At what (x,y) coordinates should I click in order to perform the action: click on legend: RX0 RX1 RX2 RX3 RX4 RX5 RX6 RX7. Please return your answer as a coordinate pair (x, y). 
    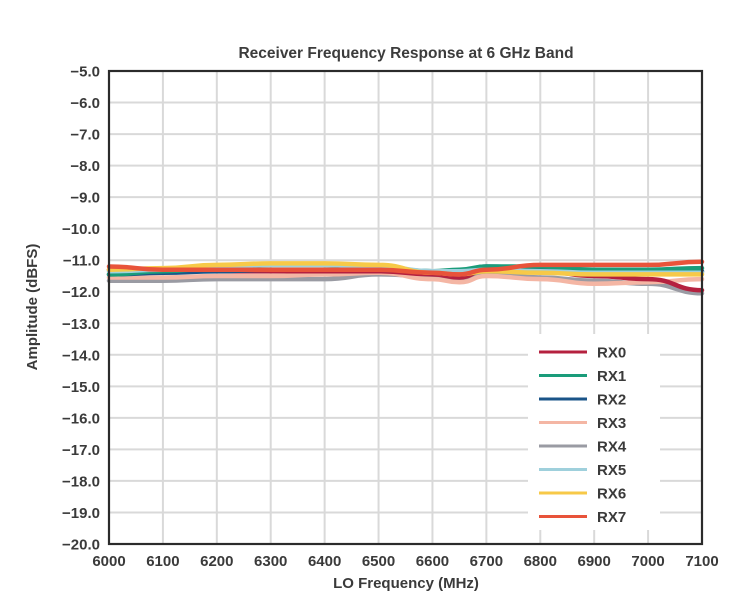
    Looking at the image, I should click on (594, 432).